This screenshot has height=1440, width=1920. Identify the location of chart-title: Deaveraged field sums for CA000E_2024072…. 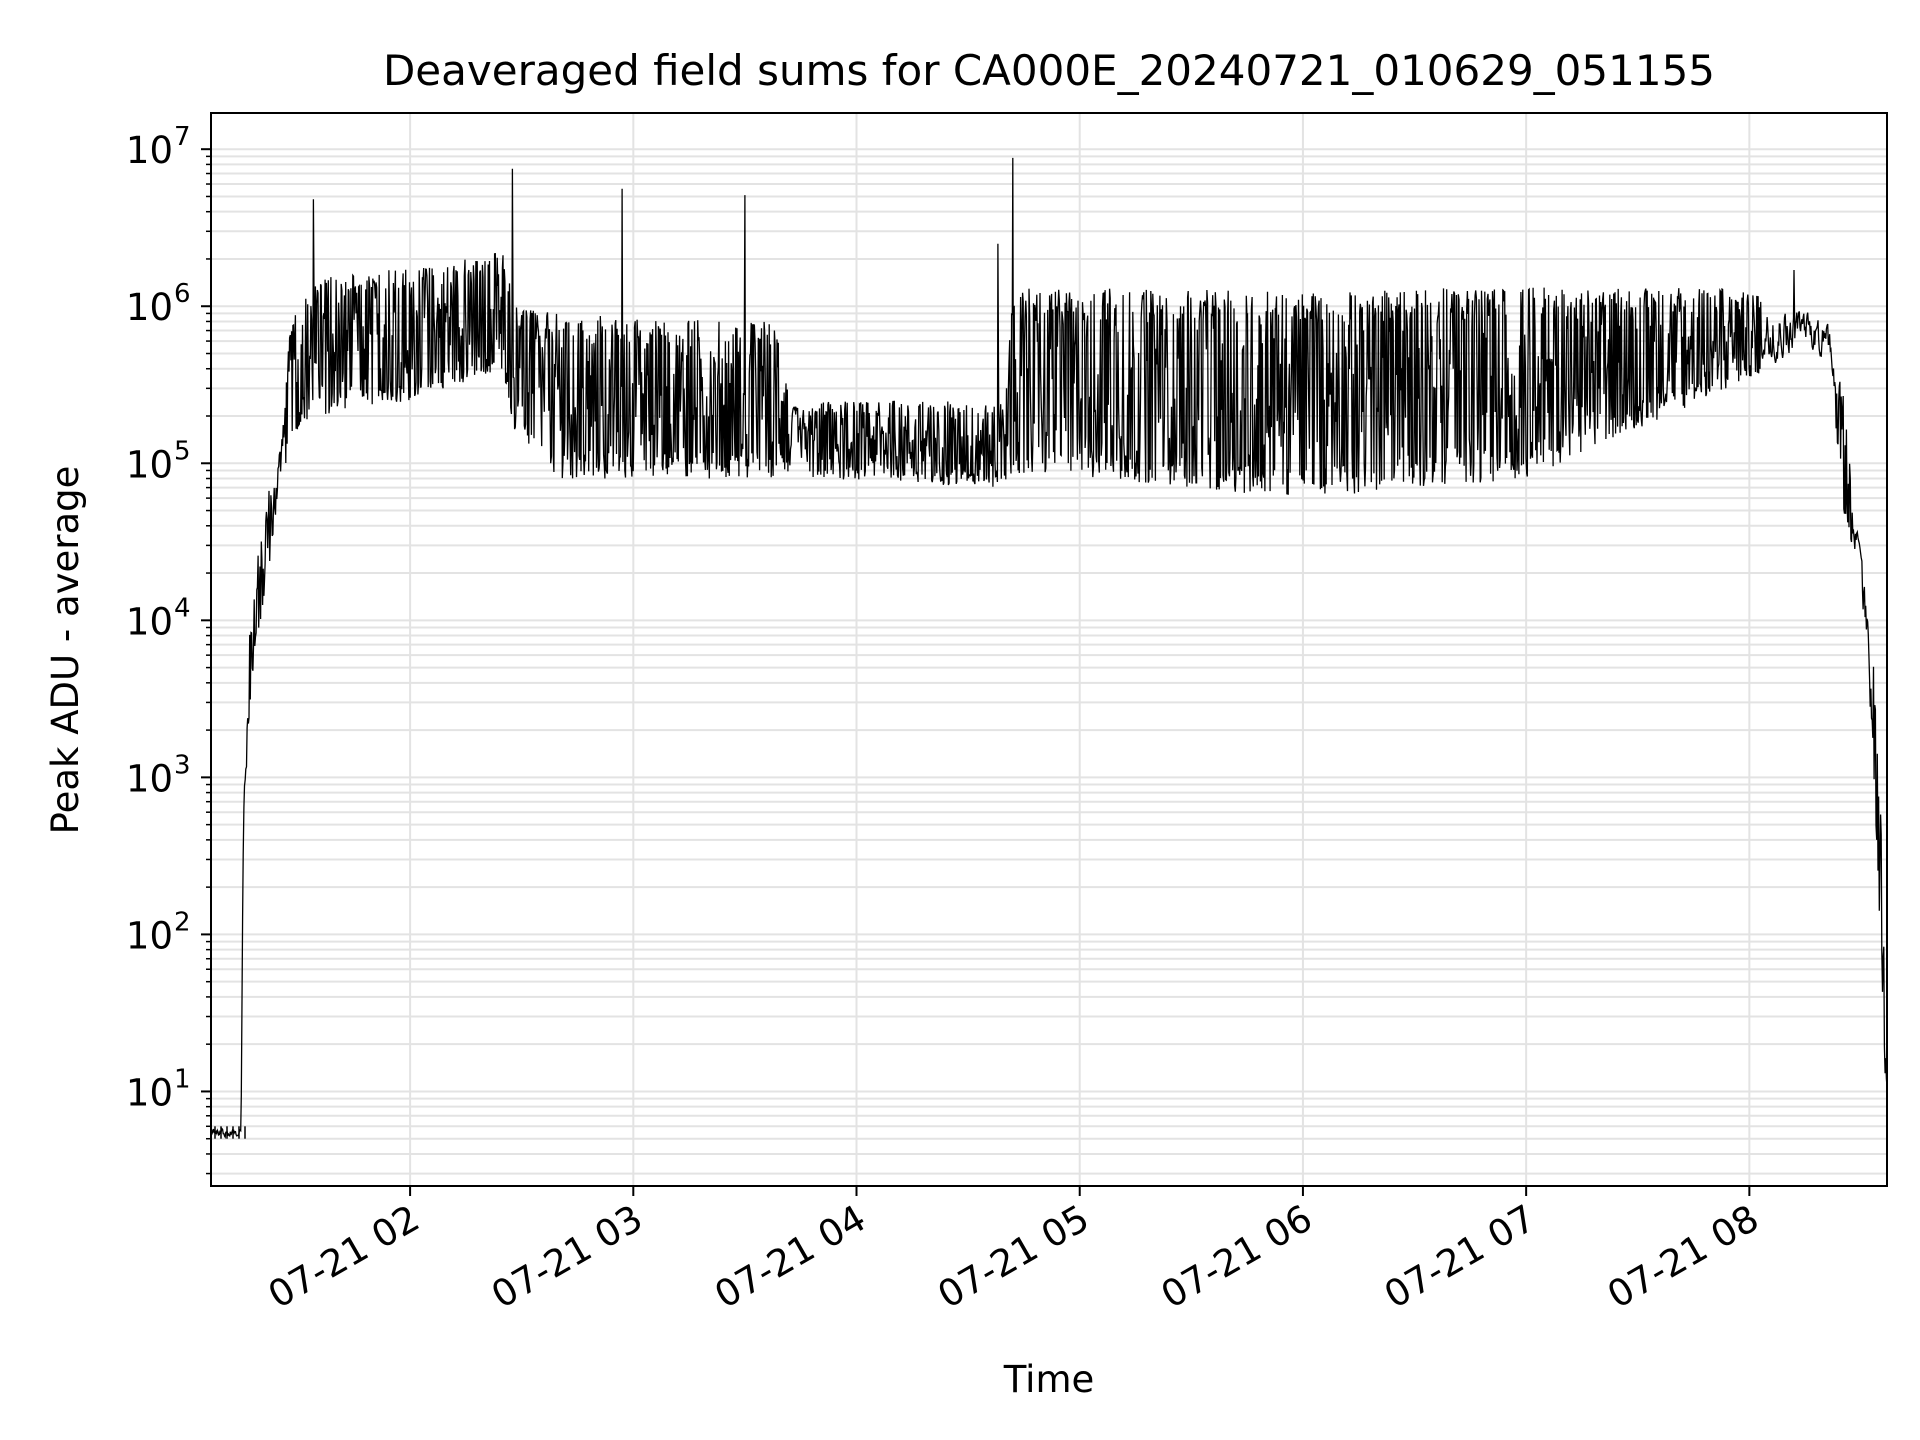
(1049, 70).